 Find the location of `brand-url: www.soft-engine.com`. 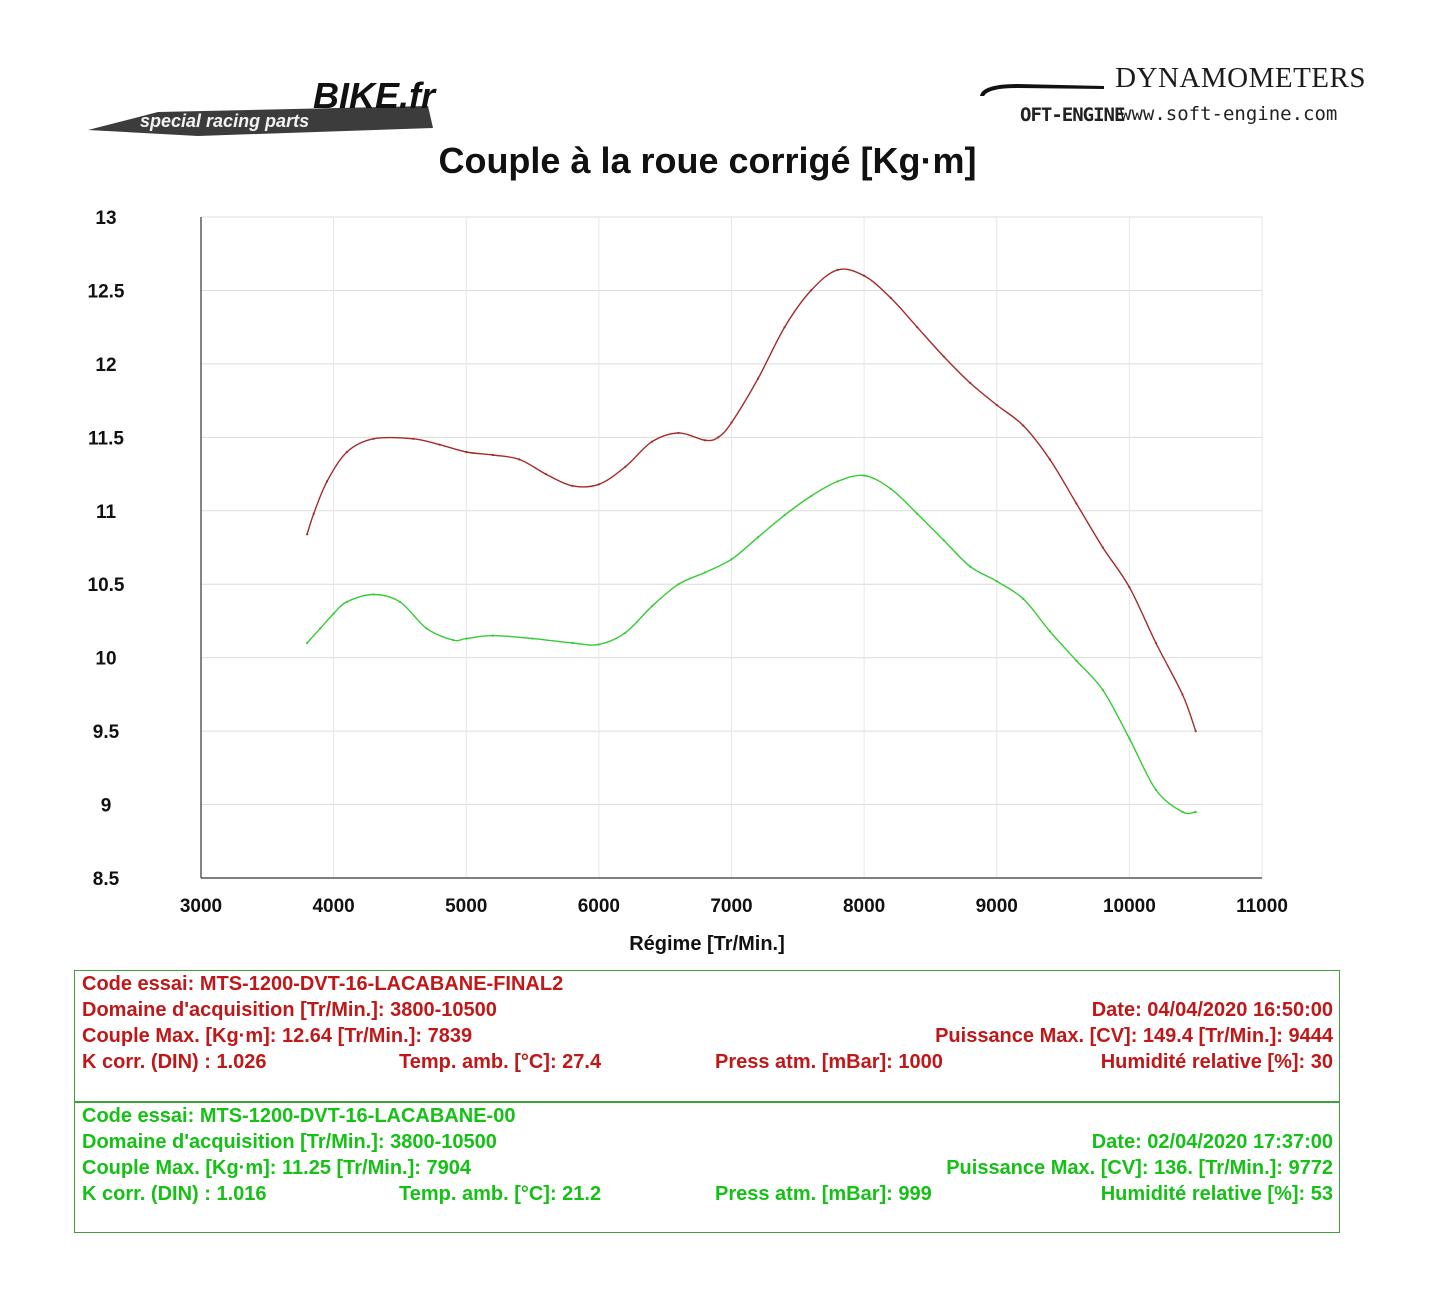

brand-url: www.soft-engine.com is located at coordinates (1229, 114).